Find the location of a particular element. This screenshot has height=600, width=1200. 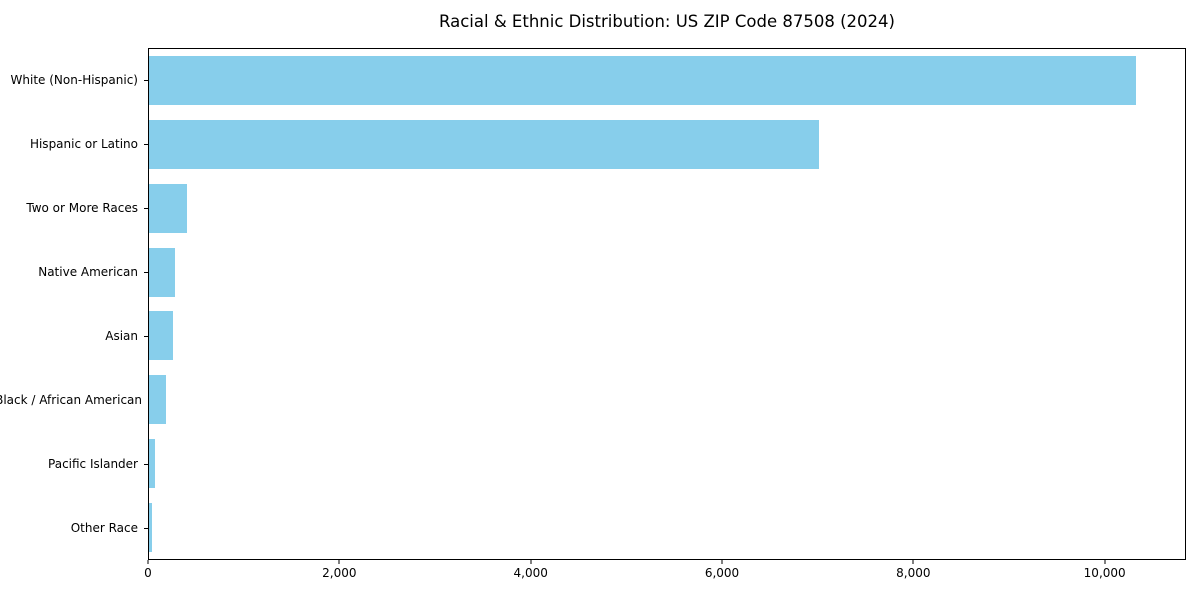

y-tick-label-asian: Asian is located at coordinates (121, 336).